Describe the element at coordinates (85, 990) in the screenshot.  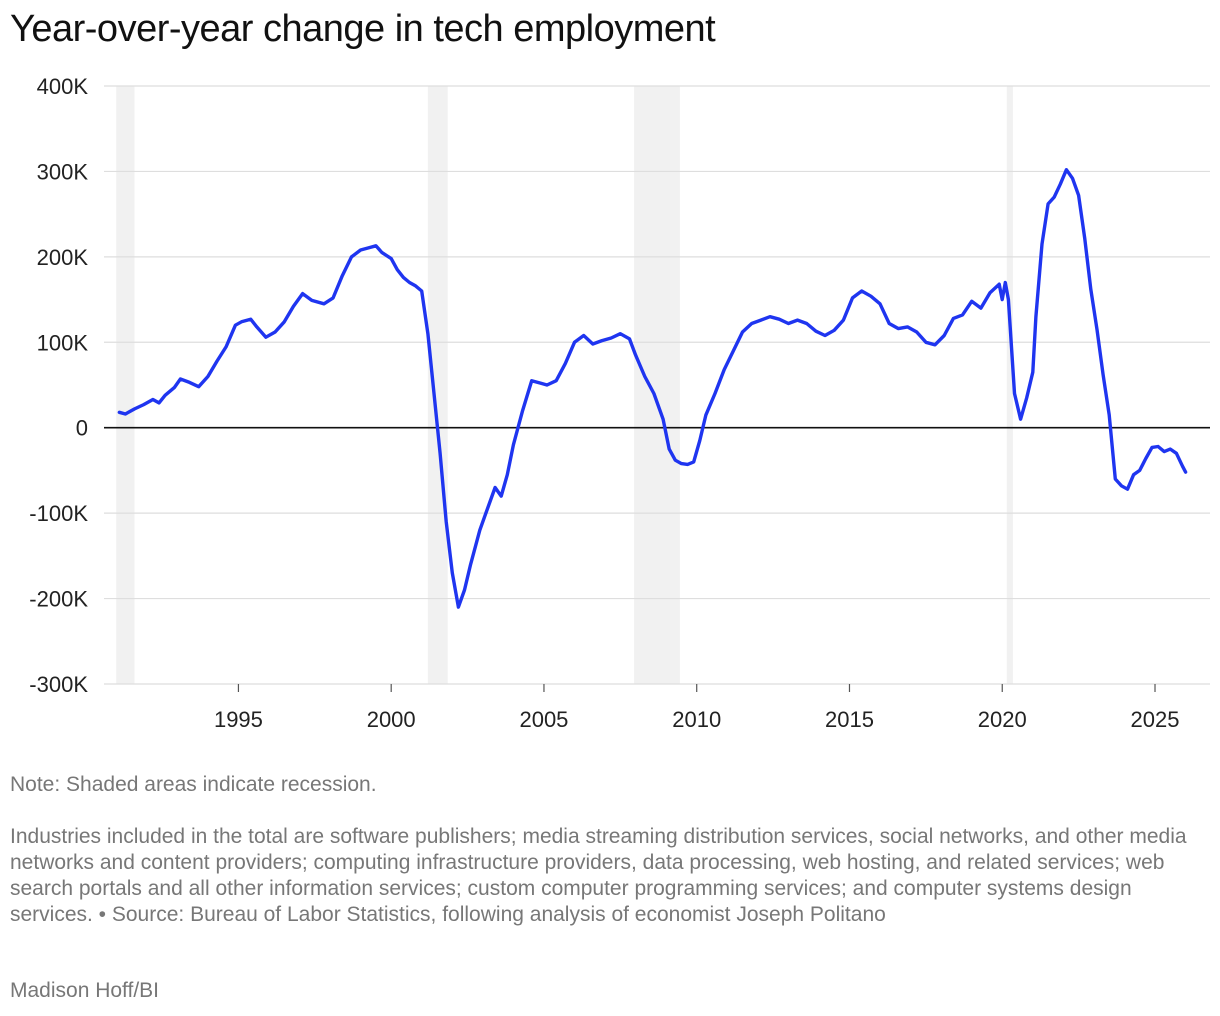
I see `chart-credit: Madison Hoff/BI` at that location.